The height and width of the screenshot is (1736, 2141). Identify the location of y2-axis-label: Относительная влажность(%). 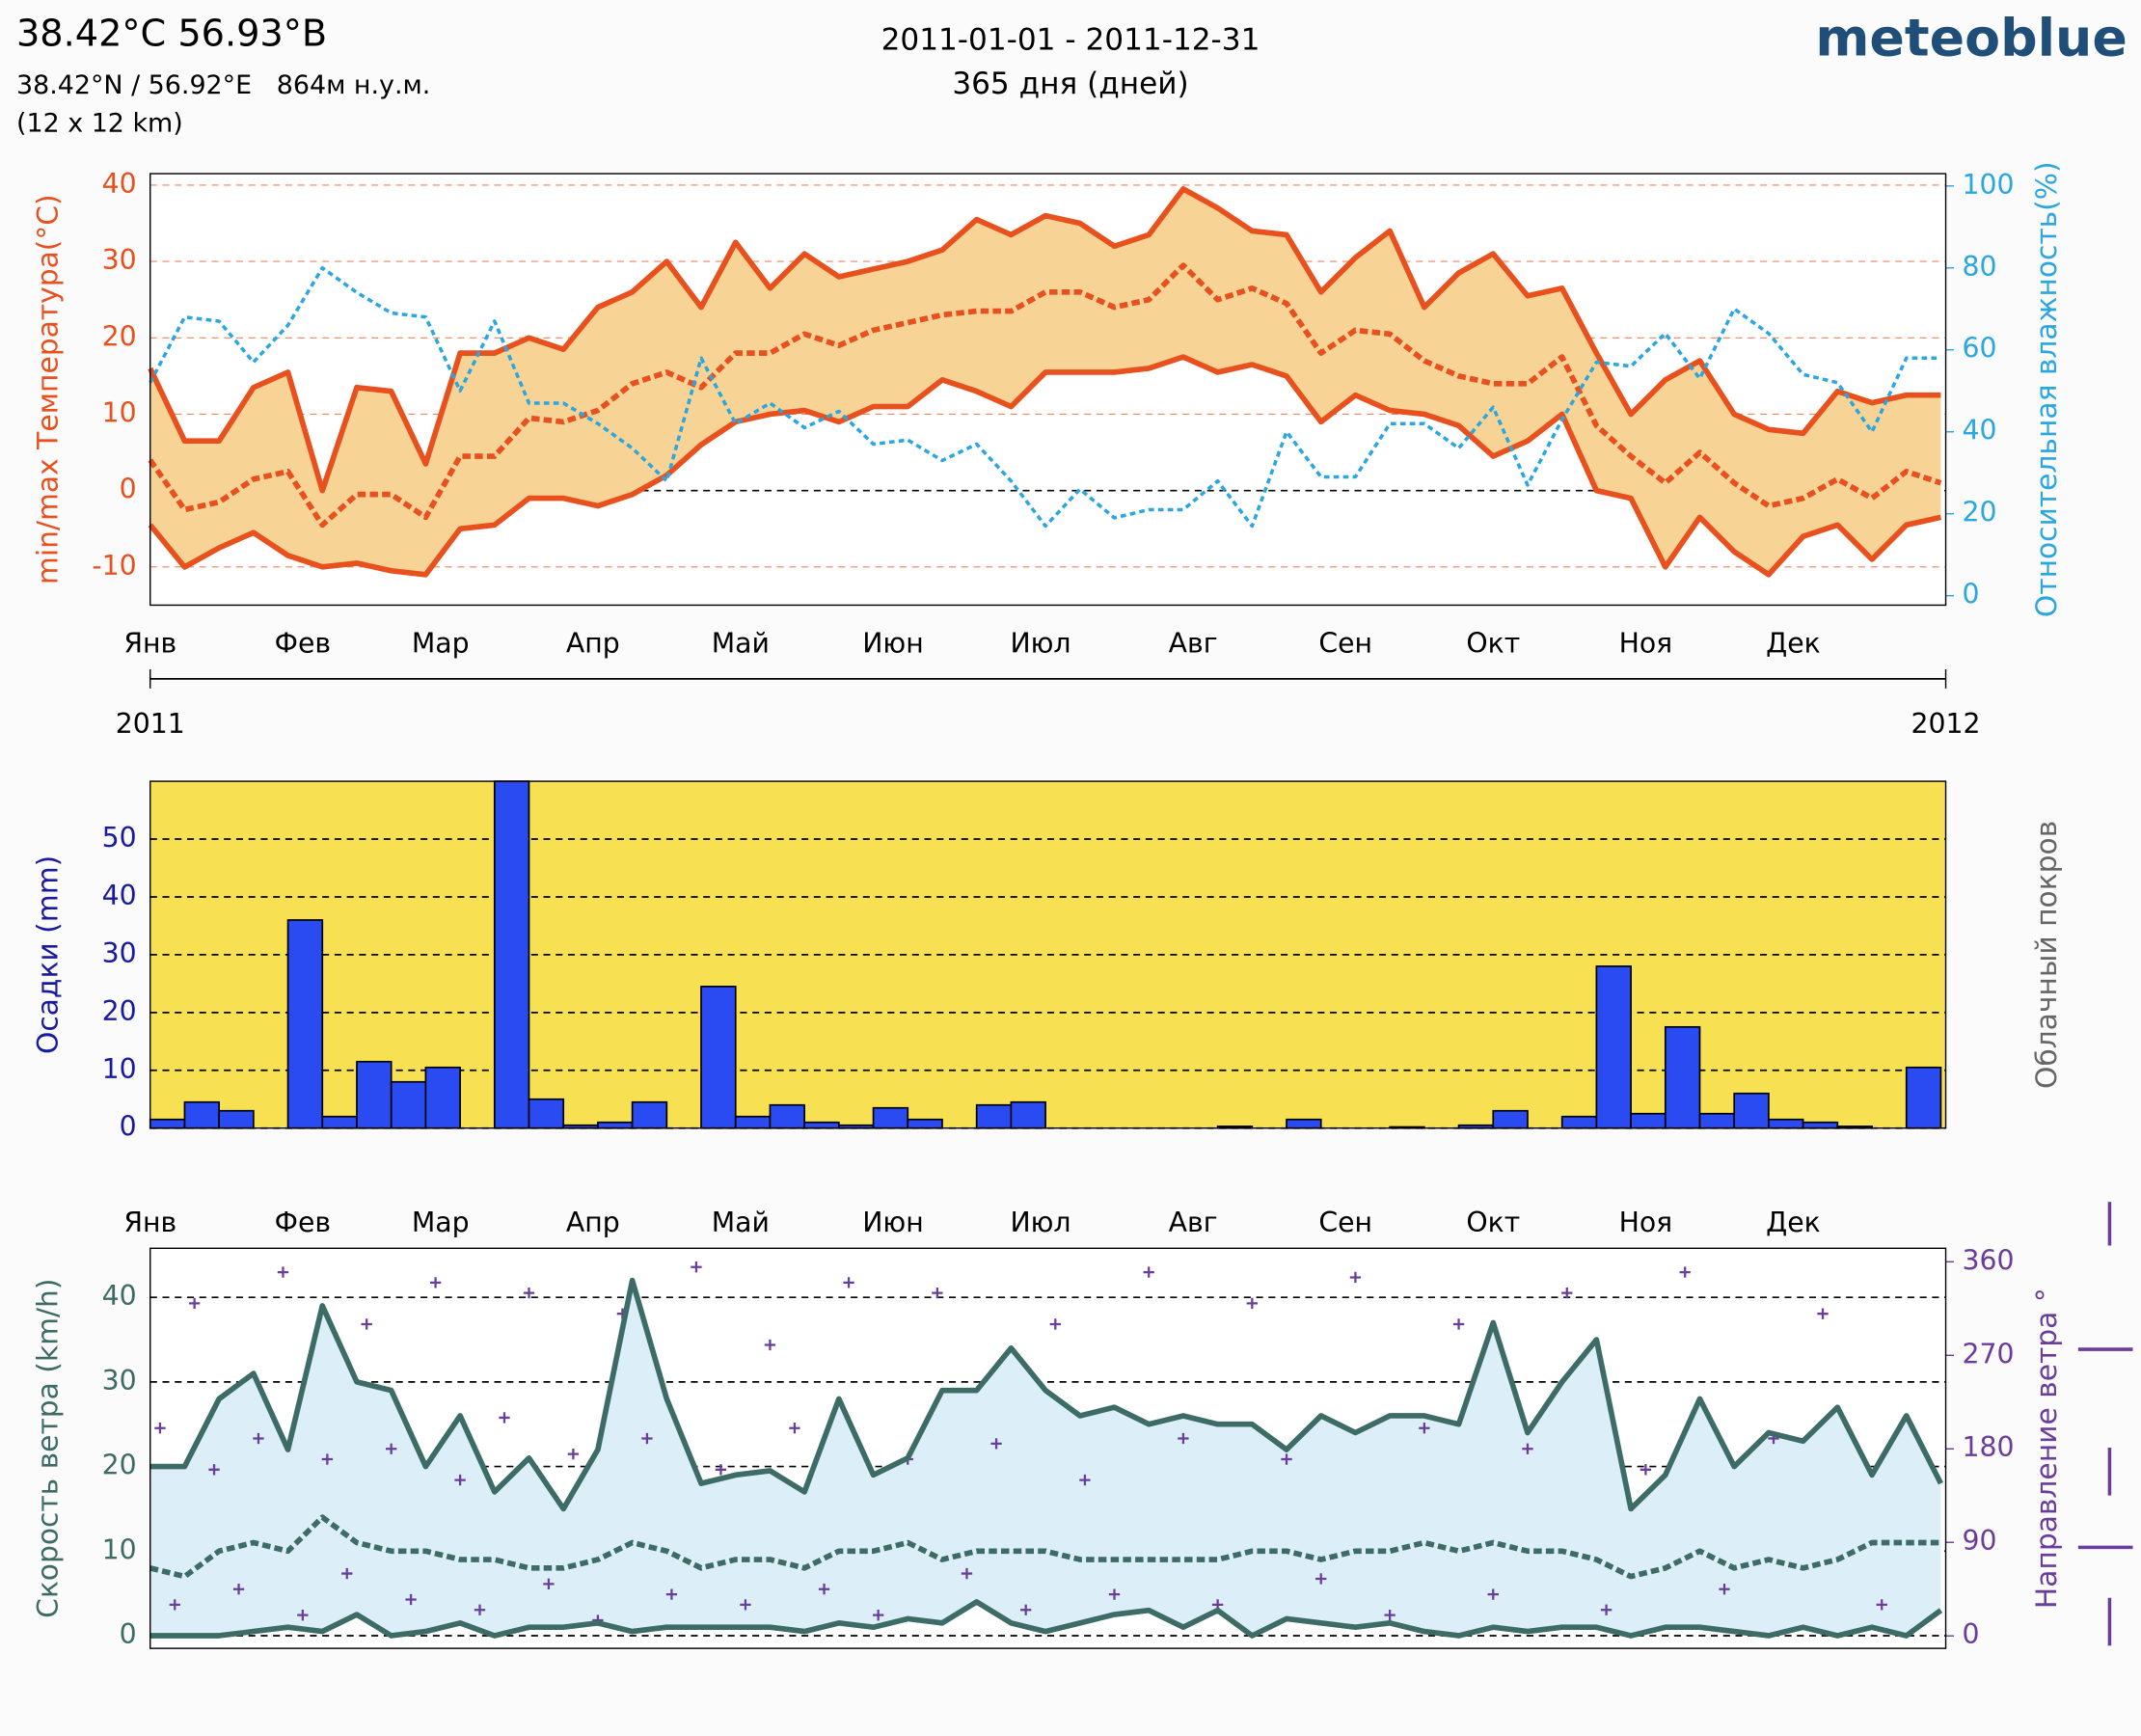
(2047, 389).